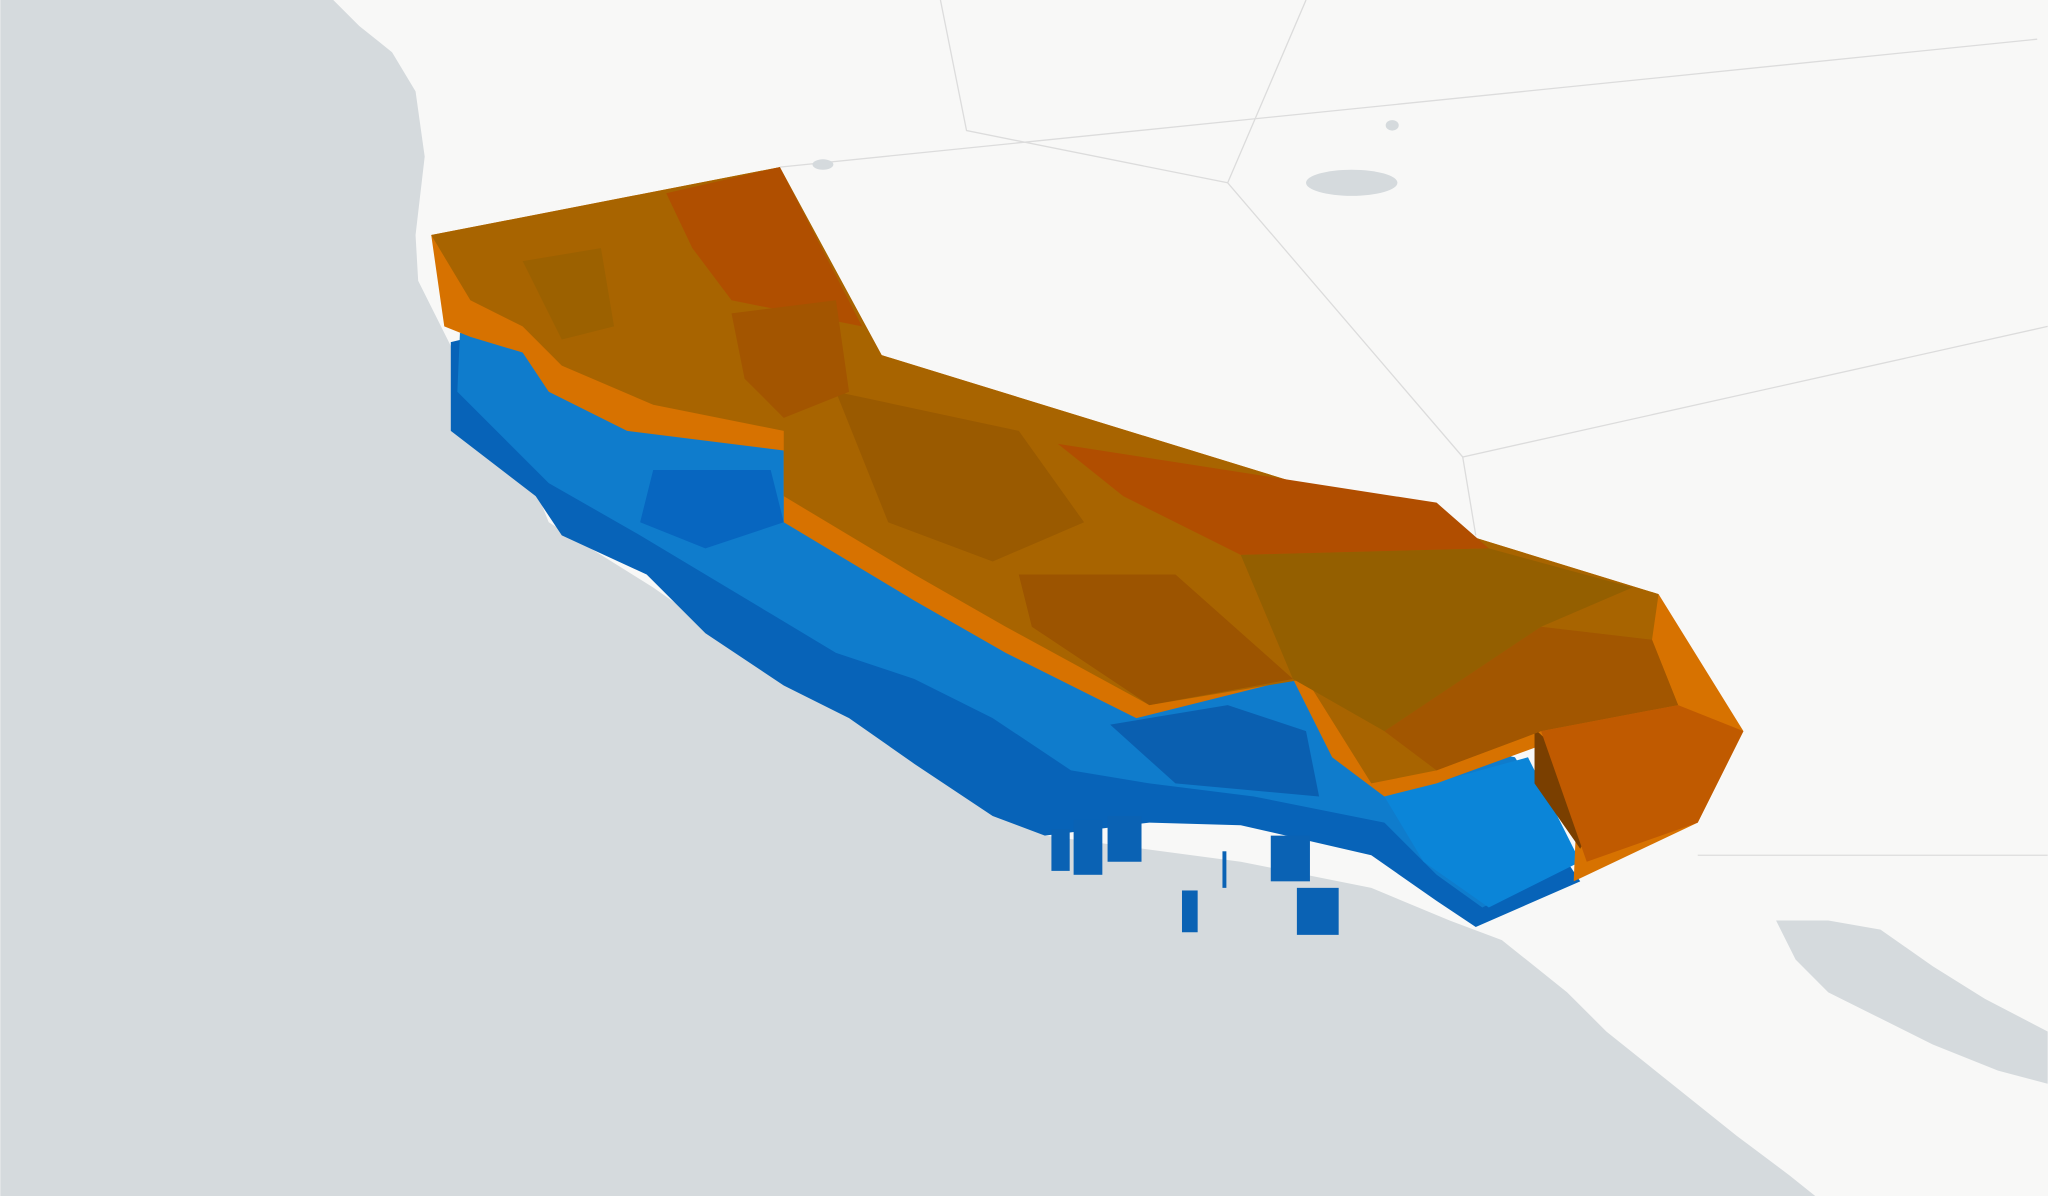 The image size is (2048, 1196). What do you see at coordinates (1195, 875) in the screenshot?
I see `islands` at bounding box center [1195, 875].